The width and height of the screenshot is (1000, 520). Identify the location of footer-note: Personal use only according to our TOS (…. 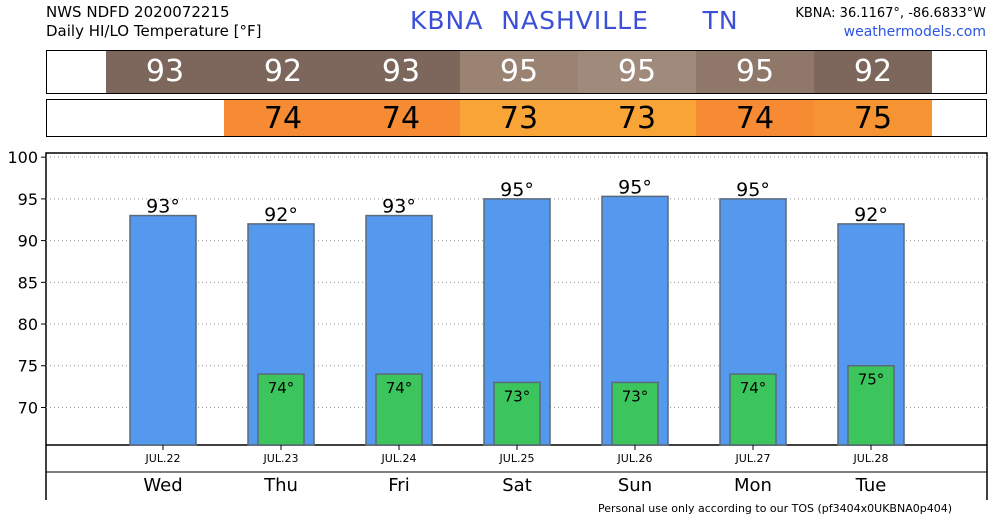
(775, 508).